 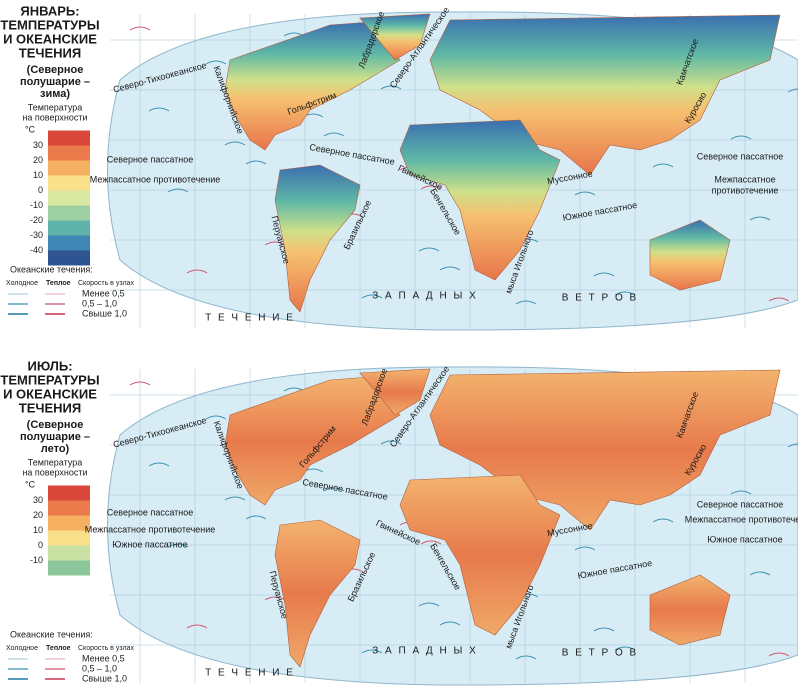 I want to click on warm-label: Теплое, so click(x=58, y=648).